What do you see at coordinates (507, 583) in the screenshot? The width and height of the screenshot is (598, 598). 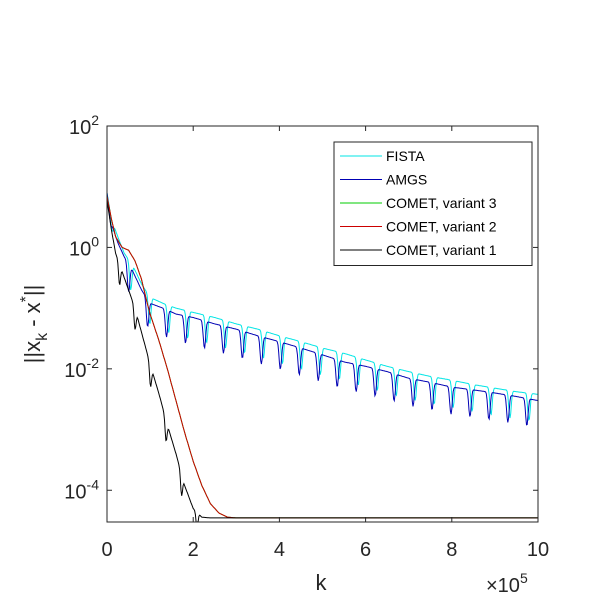 I see `x-axis-multiplier: ×10⁵` at bounding box center [507, 583].